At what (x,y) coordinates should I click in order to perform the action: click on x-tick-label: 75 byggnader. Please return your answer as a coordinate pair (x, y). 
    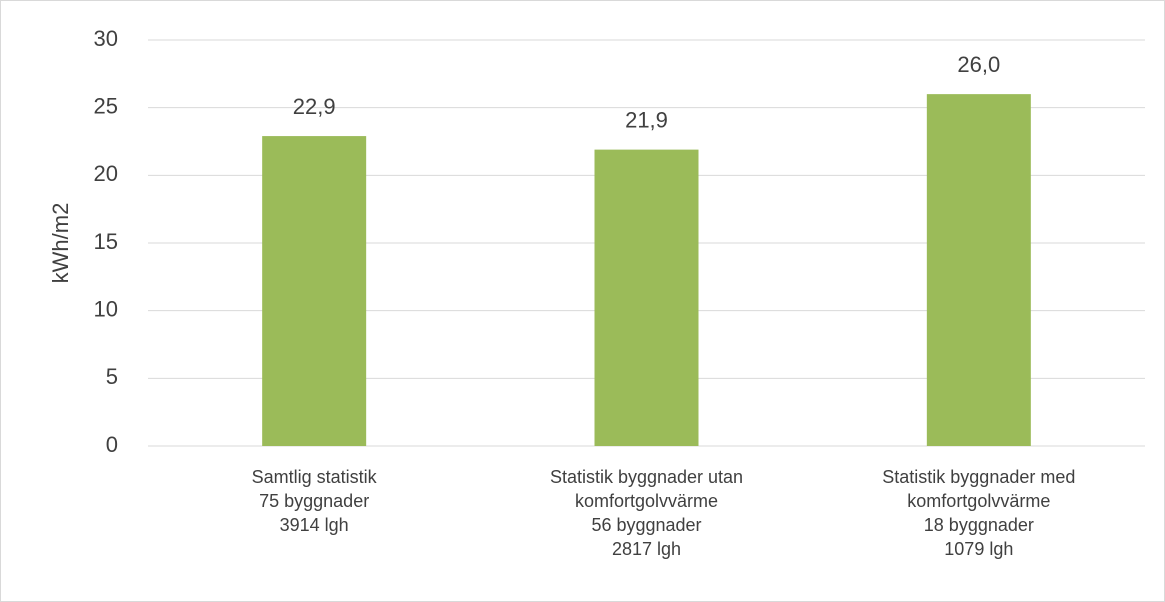
    Looking at the image, I should click on (314, 501).